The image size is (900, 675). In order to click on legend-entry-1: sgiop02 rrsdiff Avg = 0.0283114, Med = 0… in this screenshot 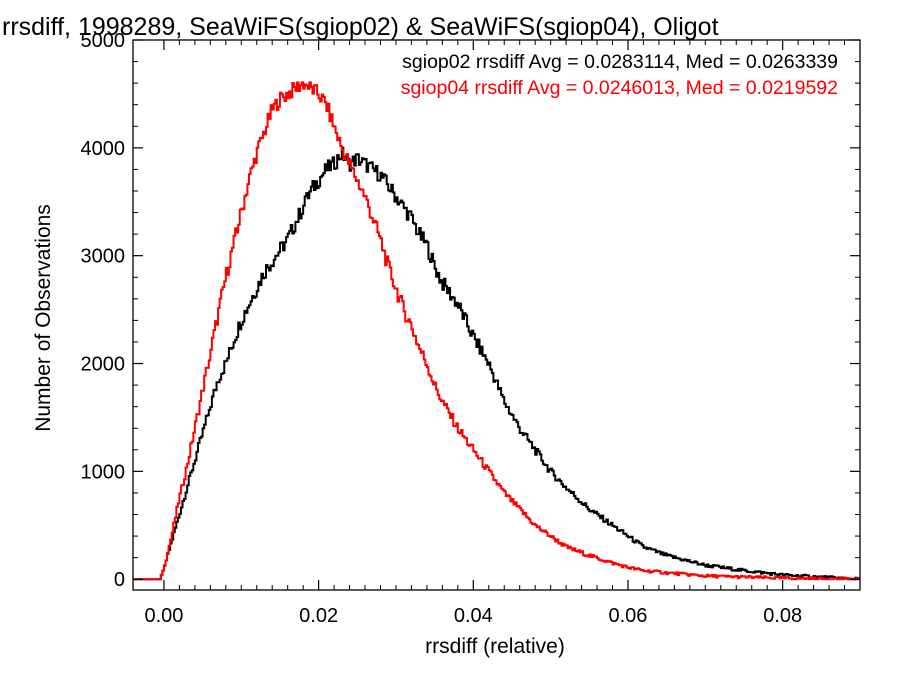, I will do `click(620, 62)`.